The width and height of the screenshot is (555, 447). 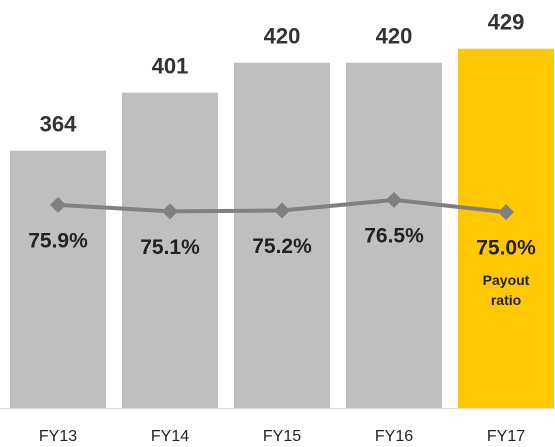 I want to click on bar-value-label: 401, so click(x=170, y=65).